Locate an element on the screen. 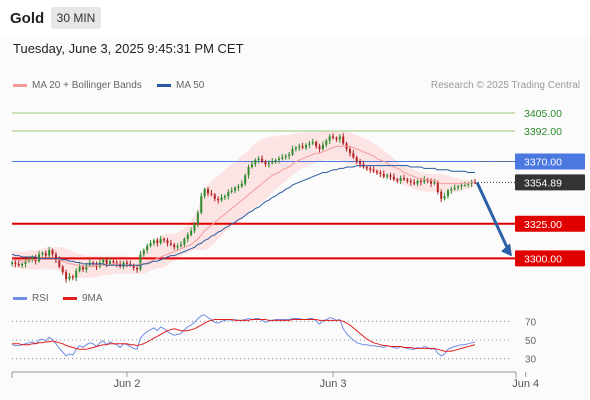 The image size is (590, 400). projection-arrowhead is located at coordinates (506, 250).